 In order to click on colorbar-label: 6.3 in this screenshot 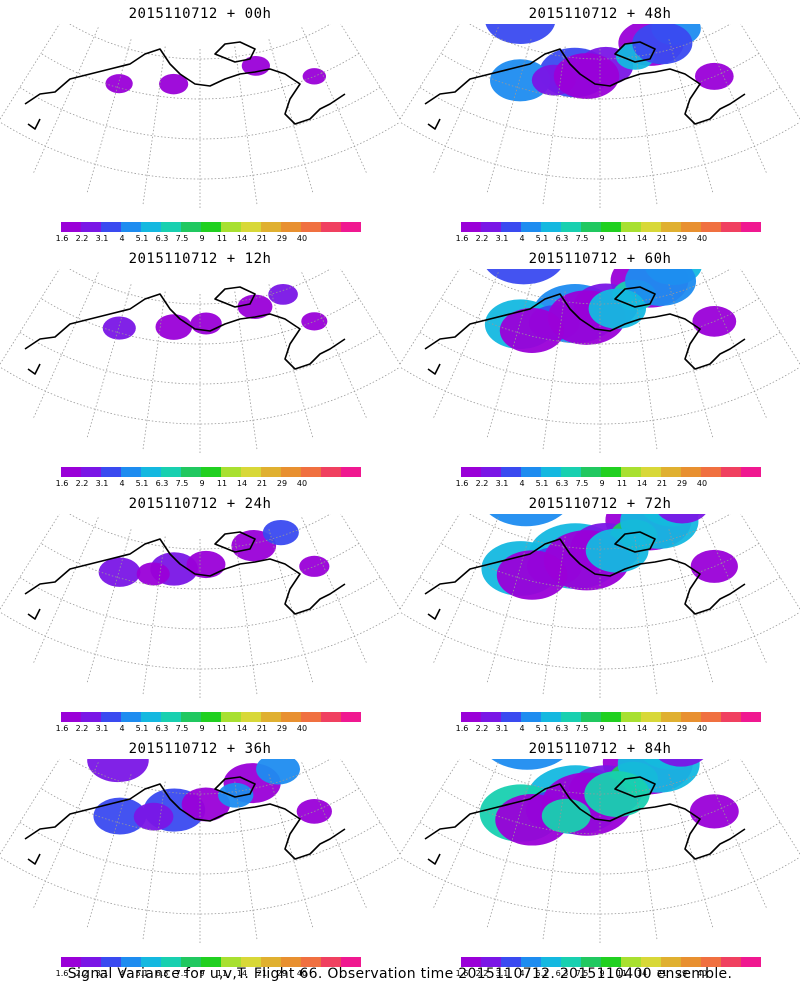, I will do `click(162, 973)`.